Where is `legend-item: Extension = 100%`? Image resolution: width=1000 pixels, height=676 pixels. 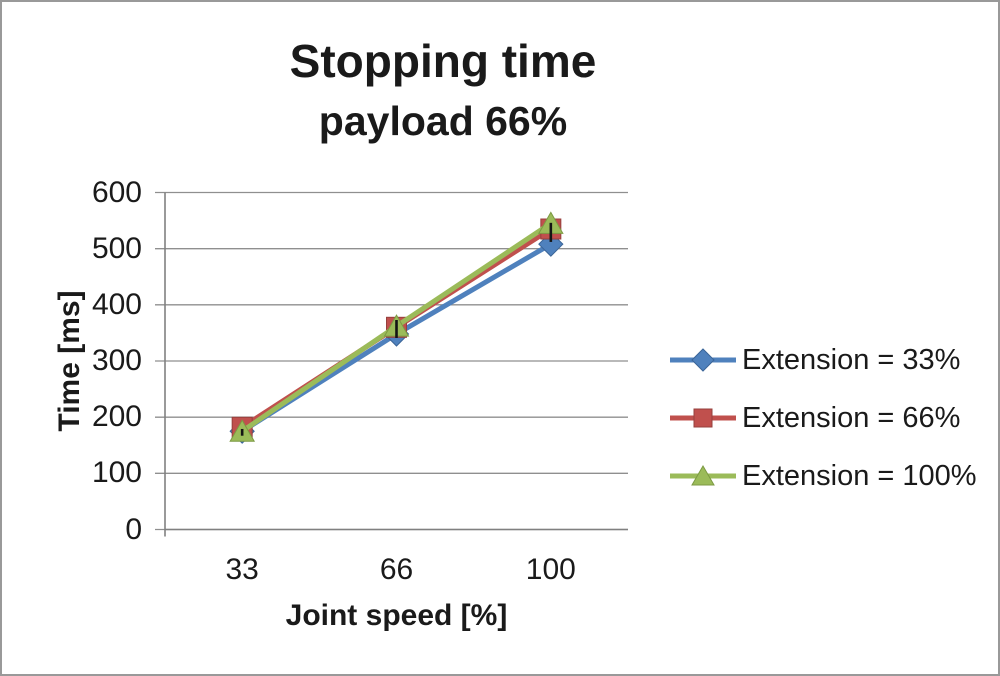 legend-item: Extension = 100% is located at coordinates (823, 476).